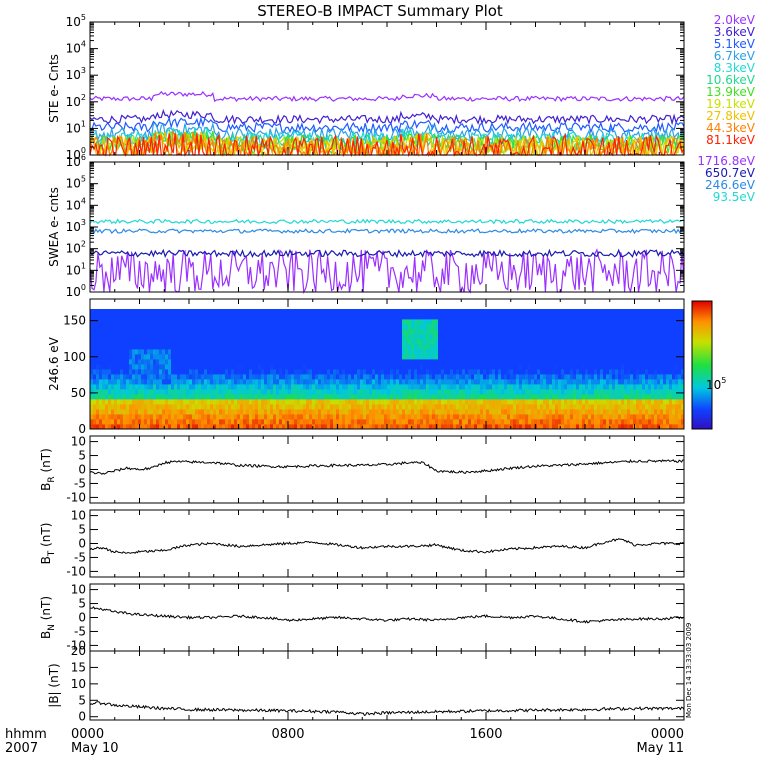 The height and width of the screenshot is (780, 780). What do you see at coordinates (387, 231) in the screenshot?
I see `swea-series-246.6eV` at bounding box center [387, 231].